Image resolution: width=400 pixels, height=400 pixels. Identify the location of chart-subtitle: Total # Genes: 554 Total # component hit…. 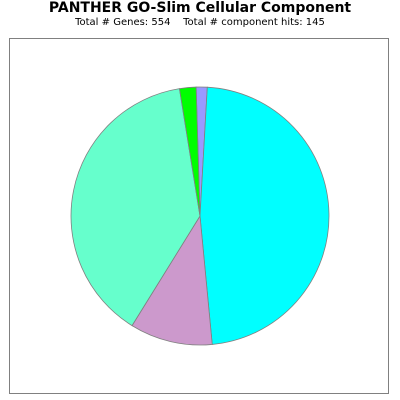
(200, 22).